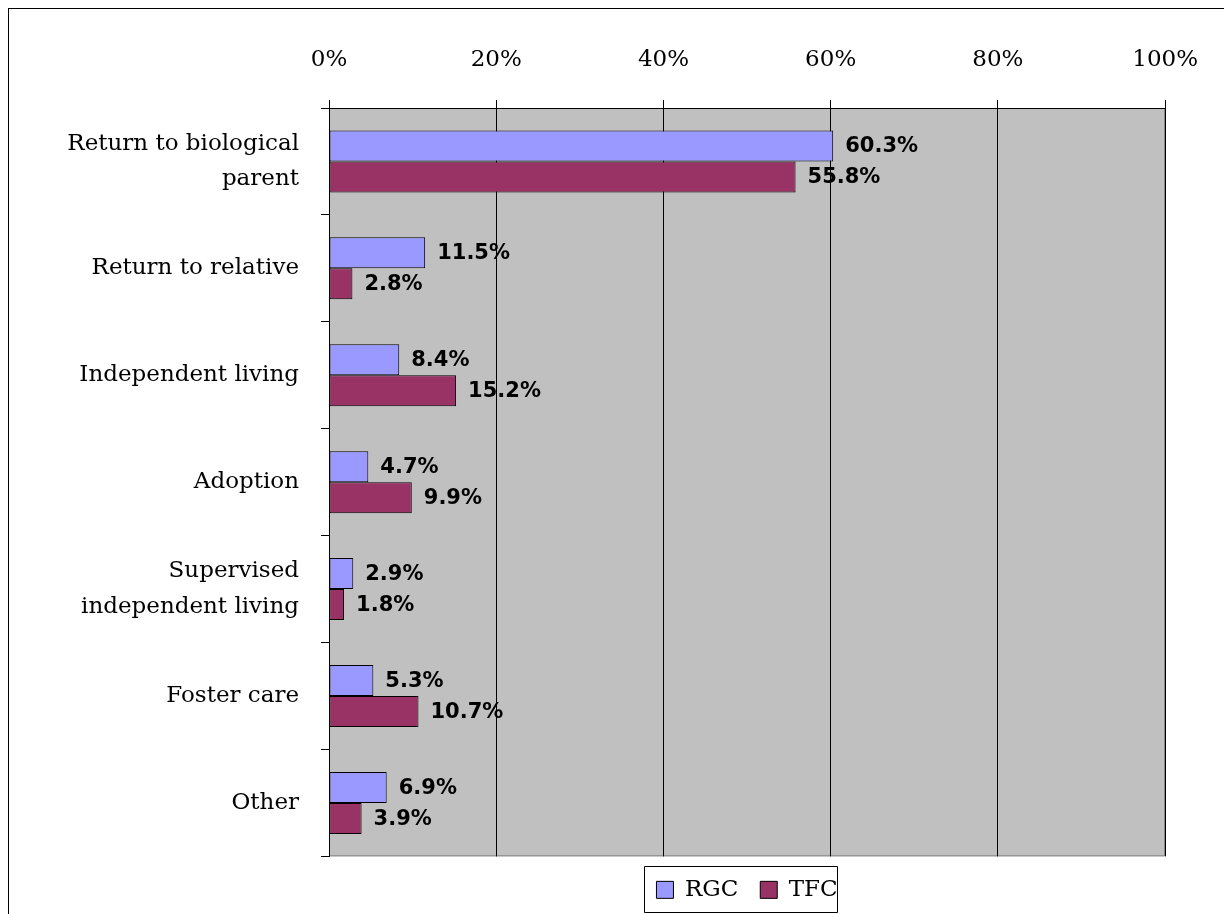 The height and width of the screenshot is (914, 1224). What do you see at coordinates (183, 159) in the screenshot?
I see `y-tick-label: Return to biological parent` at bounding box center [183, 159].